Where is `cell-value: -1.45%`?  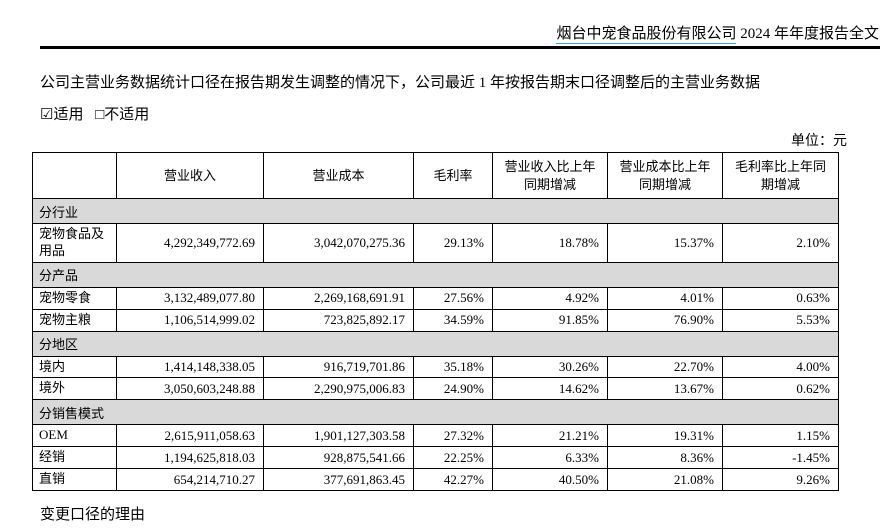
cell-value: -1.45% is located at coordinates (780, 458).